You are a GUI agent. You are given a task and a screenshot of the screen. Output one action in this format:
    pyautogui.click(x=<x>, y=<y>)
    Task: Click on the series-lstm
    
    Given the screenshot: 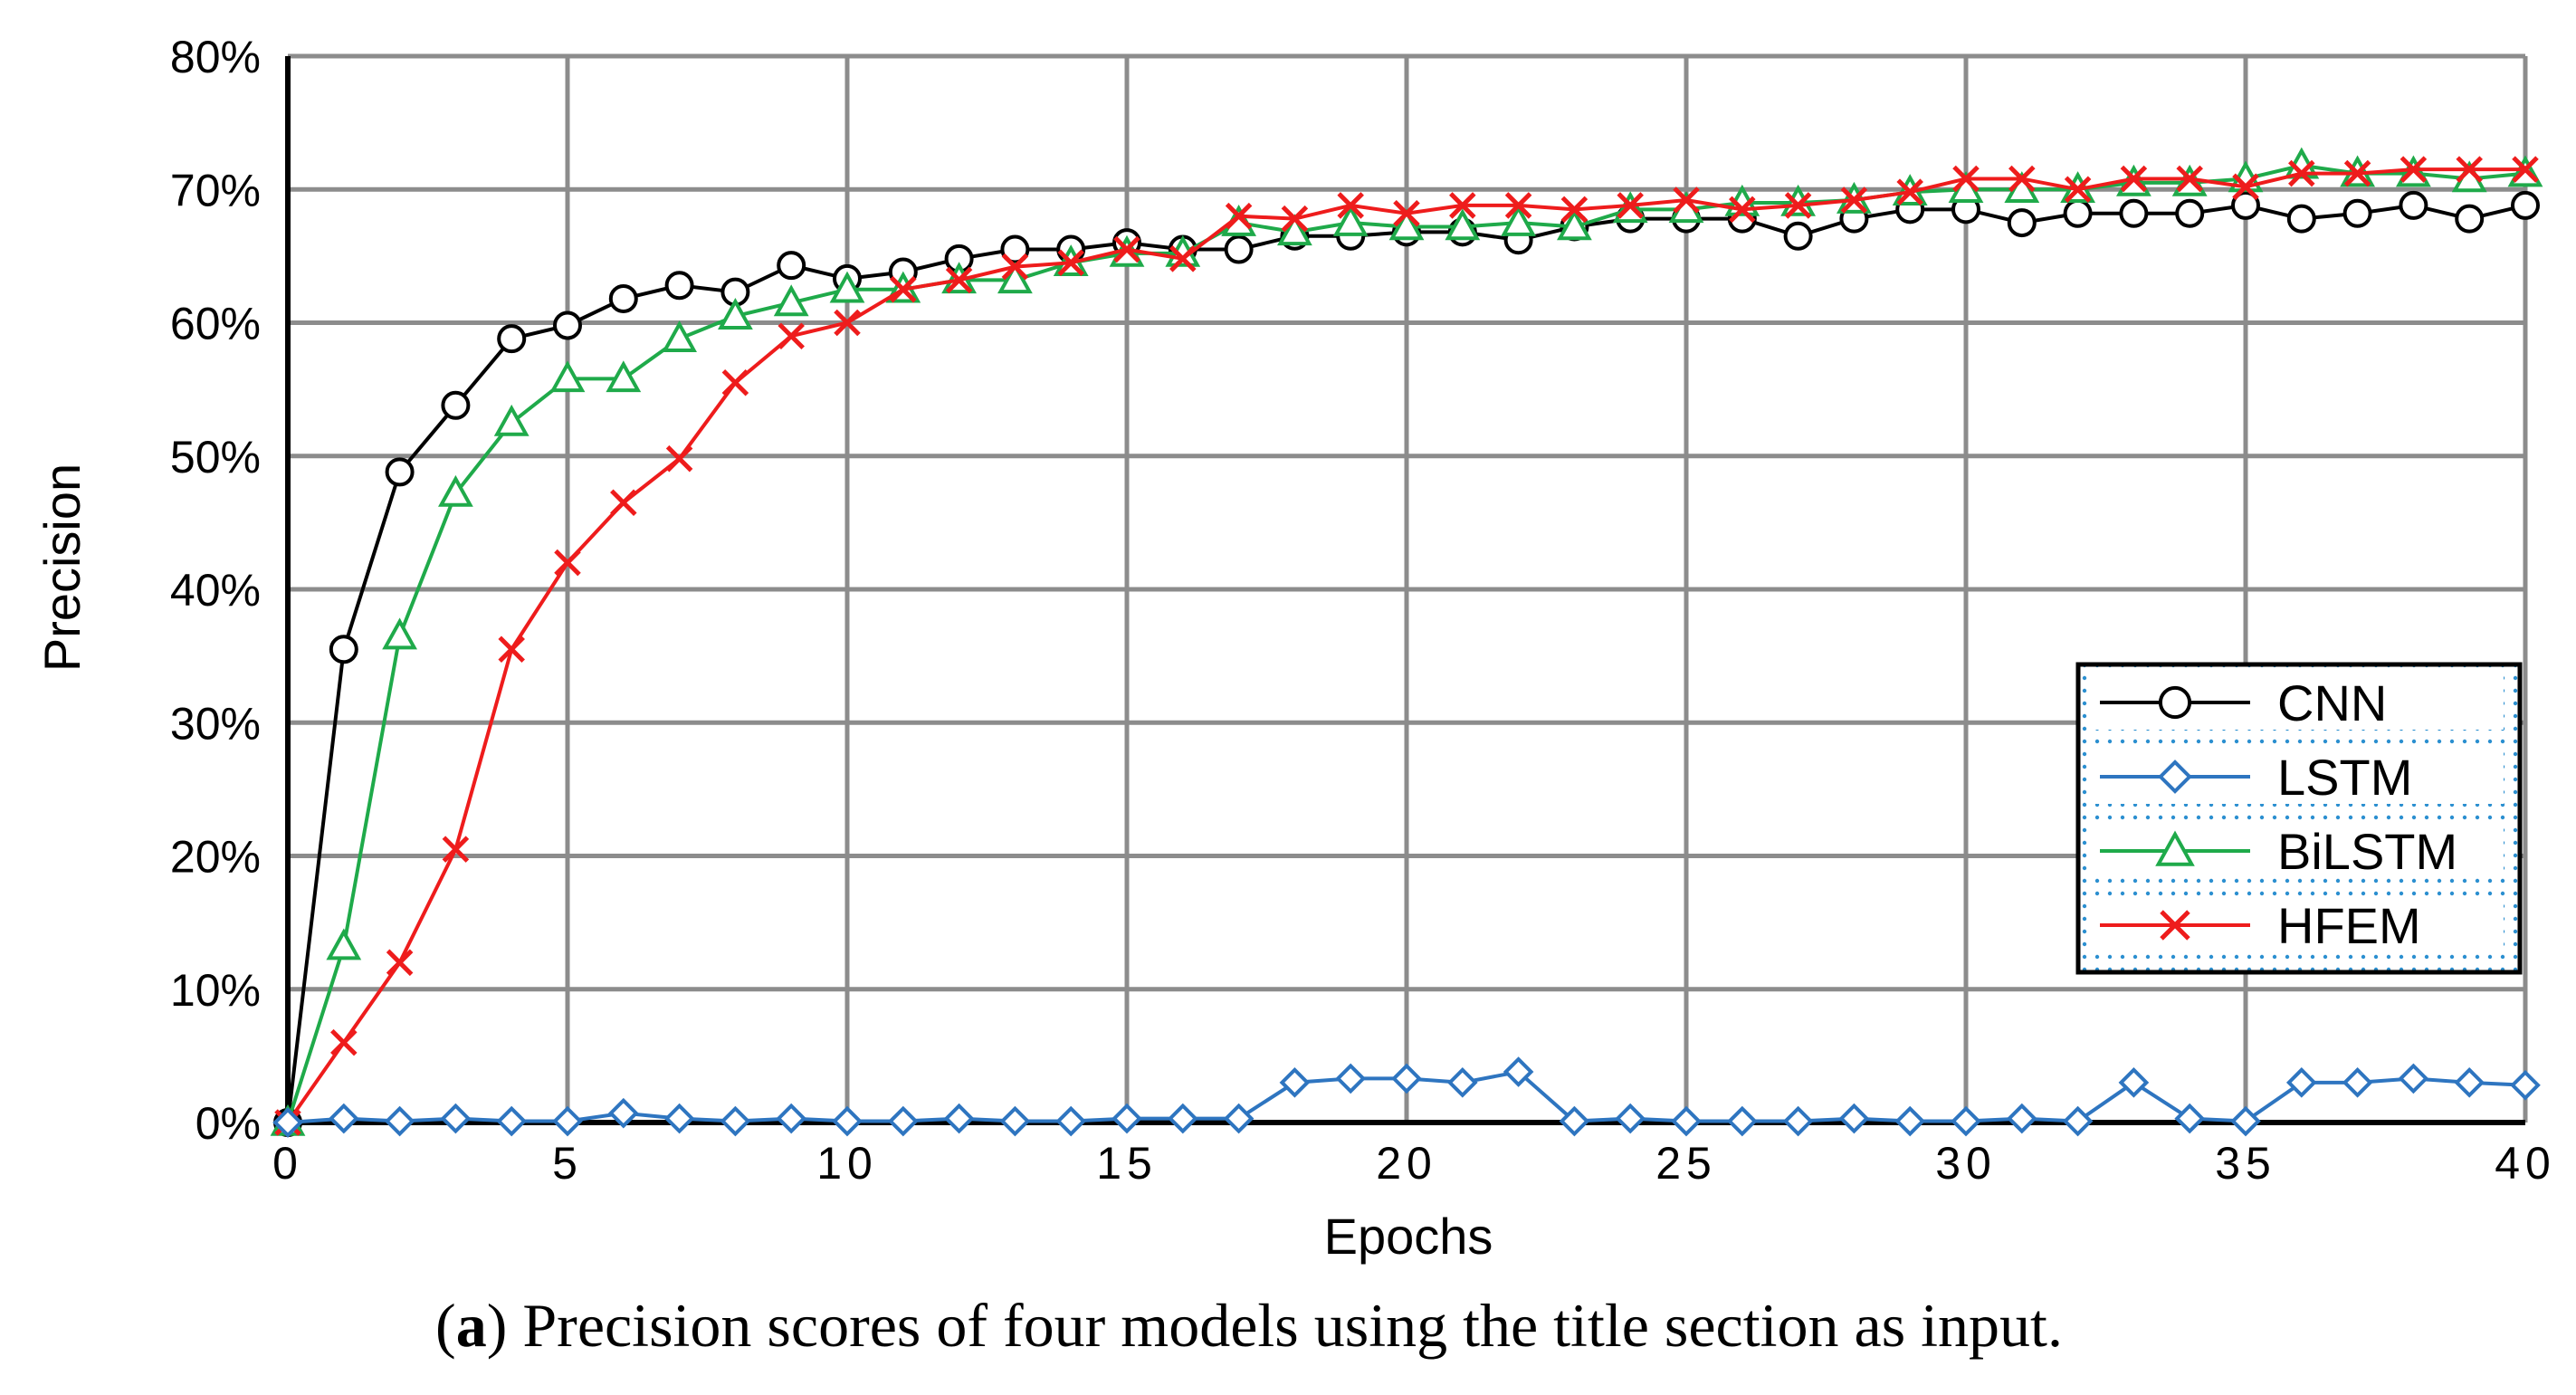 What is the action you would take?
    pyautogui.click(x=1407, y=1097)
    